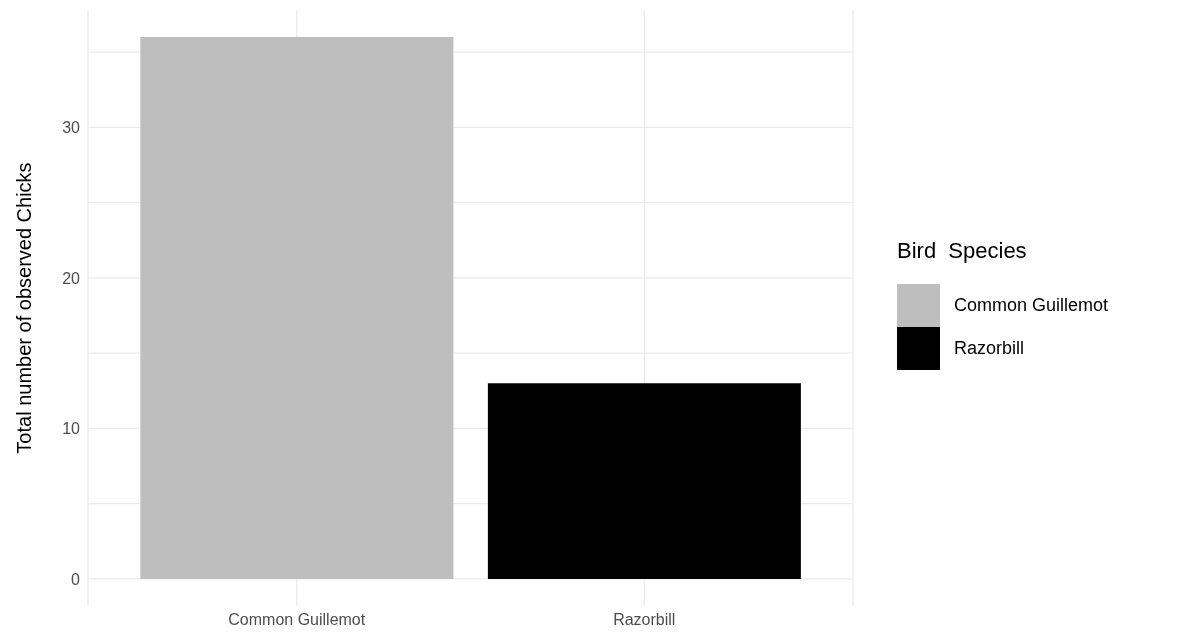  Describe the element at coordinates (76, 579) in the screenshot. I see `y-tick-label: 0` at that location.